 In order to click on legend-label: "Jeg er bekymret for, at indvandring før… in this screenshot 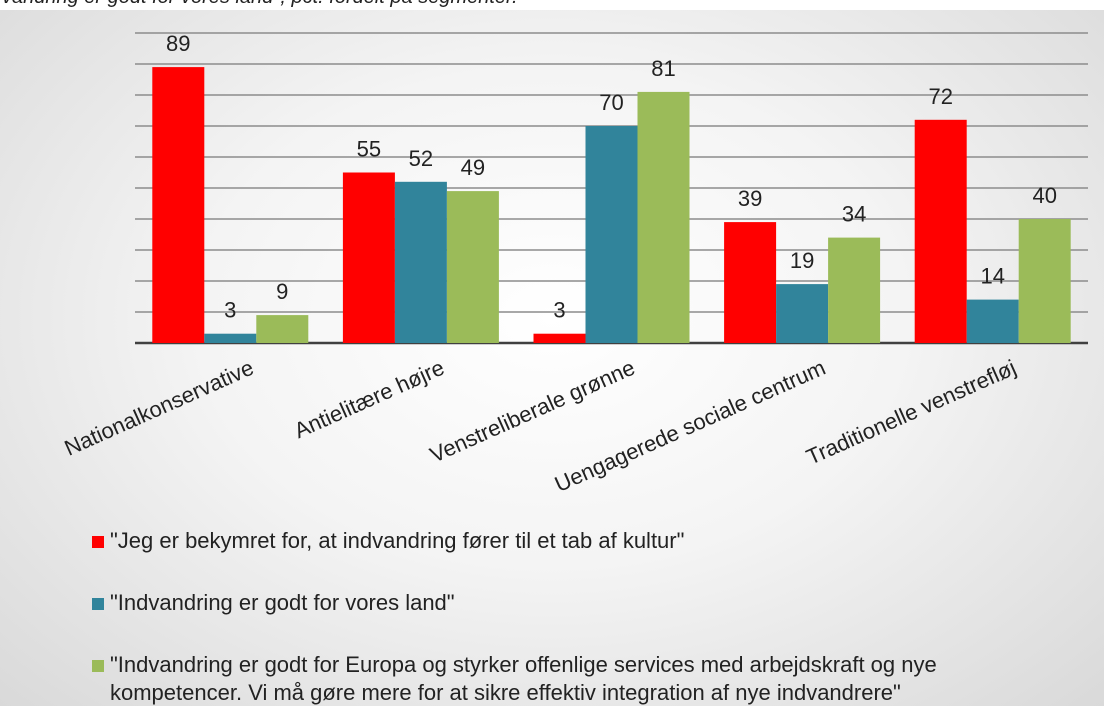, I will do `click(397, 540)`.